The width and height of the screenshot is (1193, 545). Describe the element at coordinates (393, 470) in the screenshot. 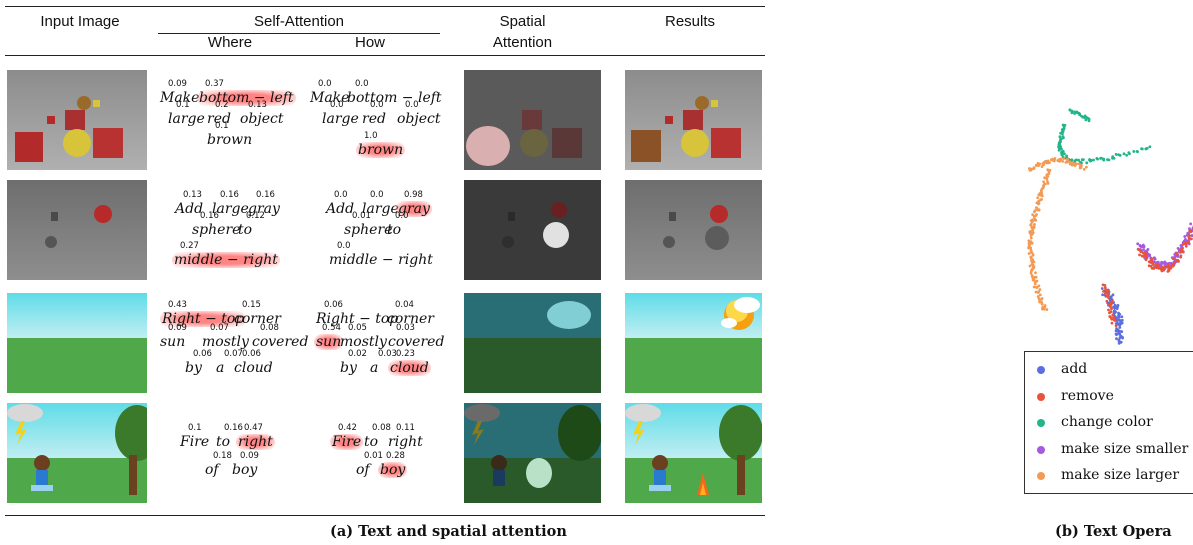

I see `attention-word: boy` at that location.